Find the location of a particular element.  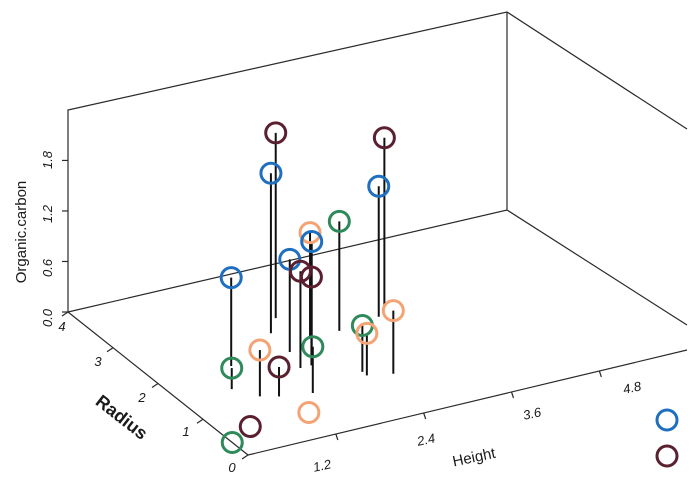

floor-front-edge is located at coordinates (467, 402).